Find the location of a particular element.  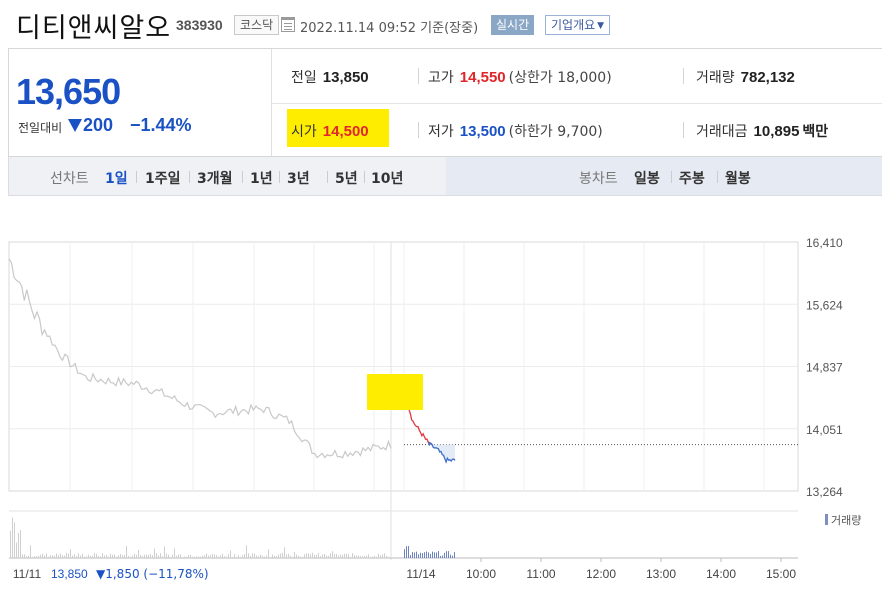

y-tick-label: 15,624 is located at coordinates (824, 305).